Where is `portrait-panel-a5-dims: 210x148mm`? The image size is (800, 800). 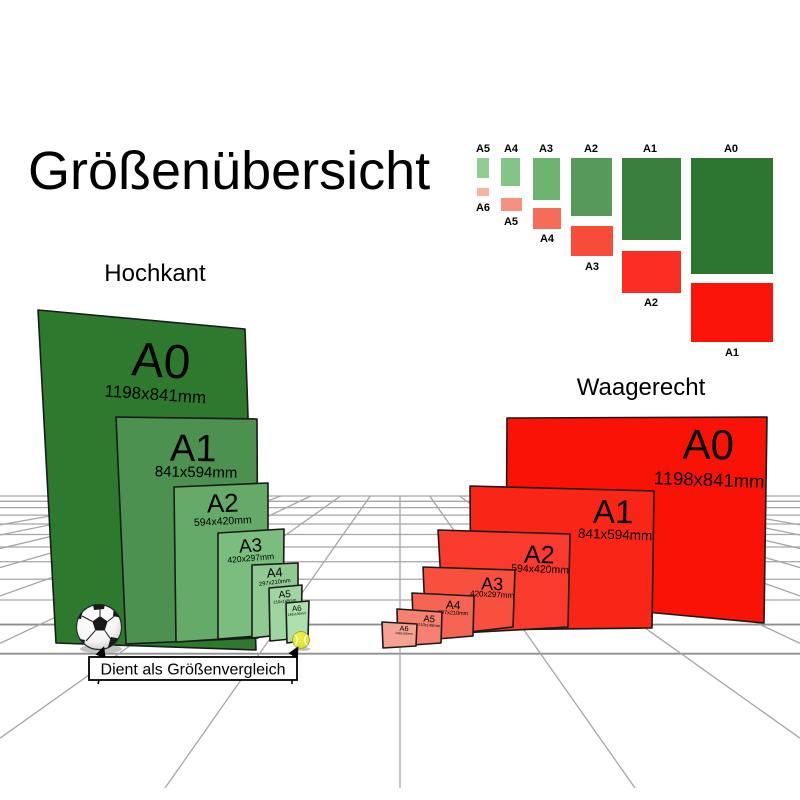 portrait-panel-a5-dims: 210x148mm is located at coordinates (285, 600).